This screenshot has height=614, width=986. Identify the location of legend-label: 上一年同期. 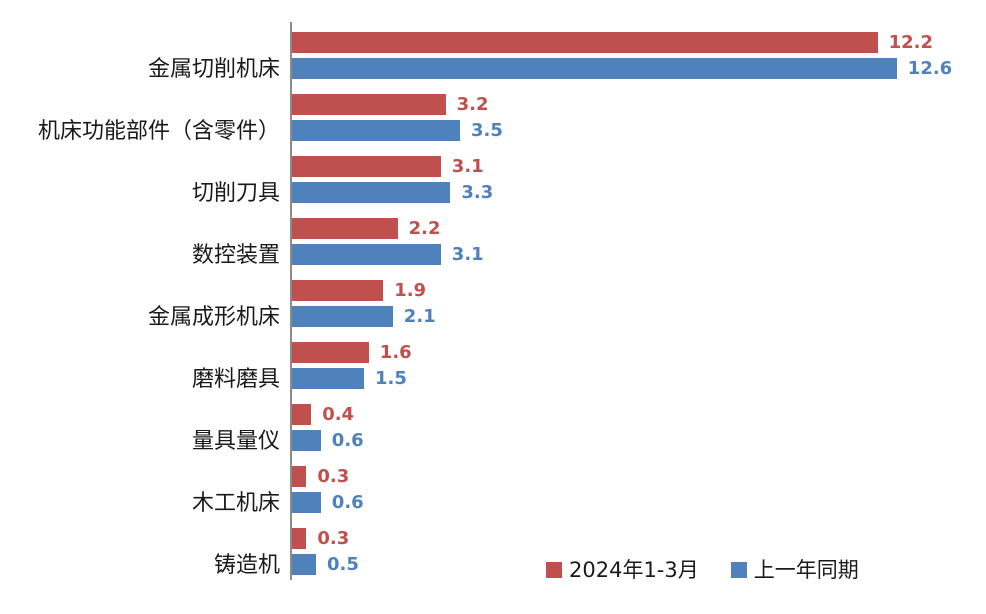
(806, 570).